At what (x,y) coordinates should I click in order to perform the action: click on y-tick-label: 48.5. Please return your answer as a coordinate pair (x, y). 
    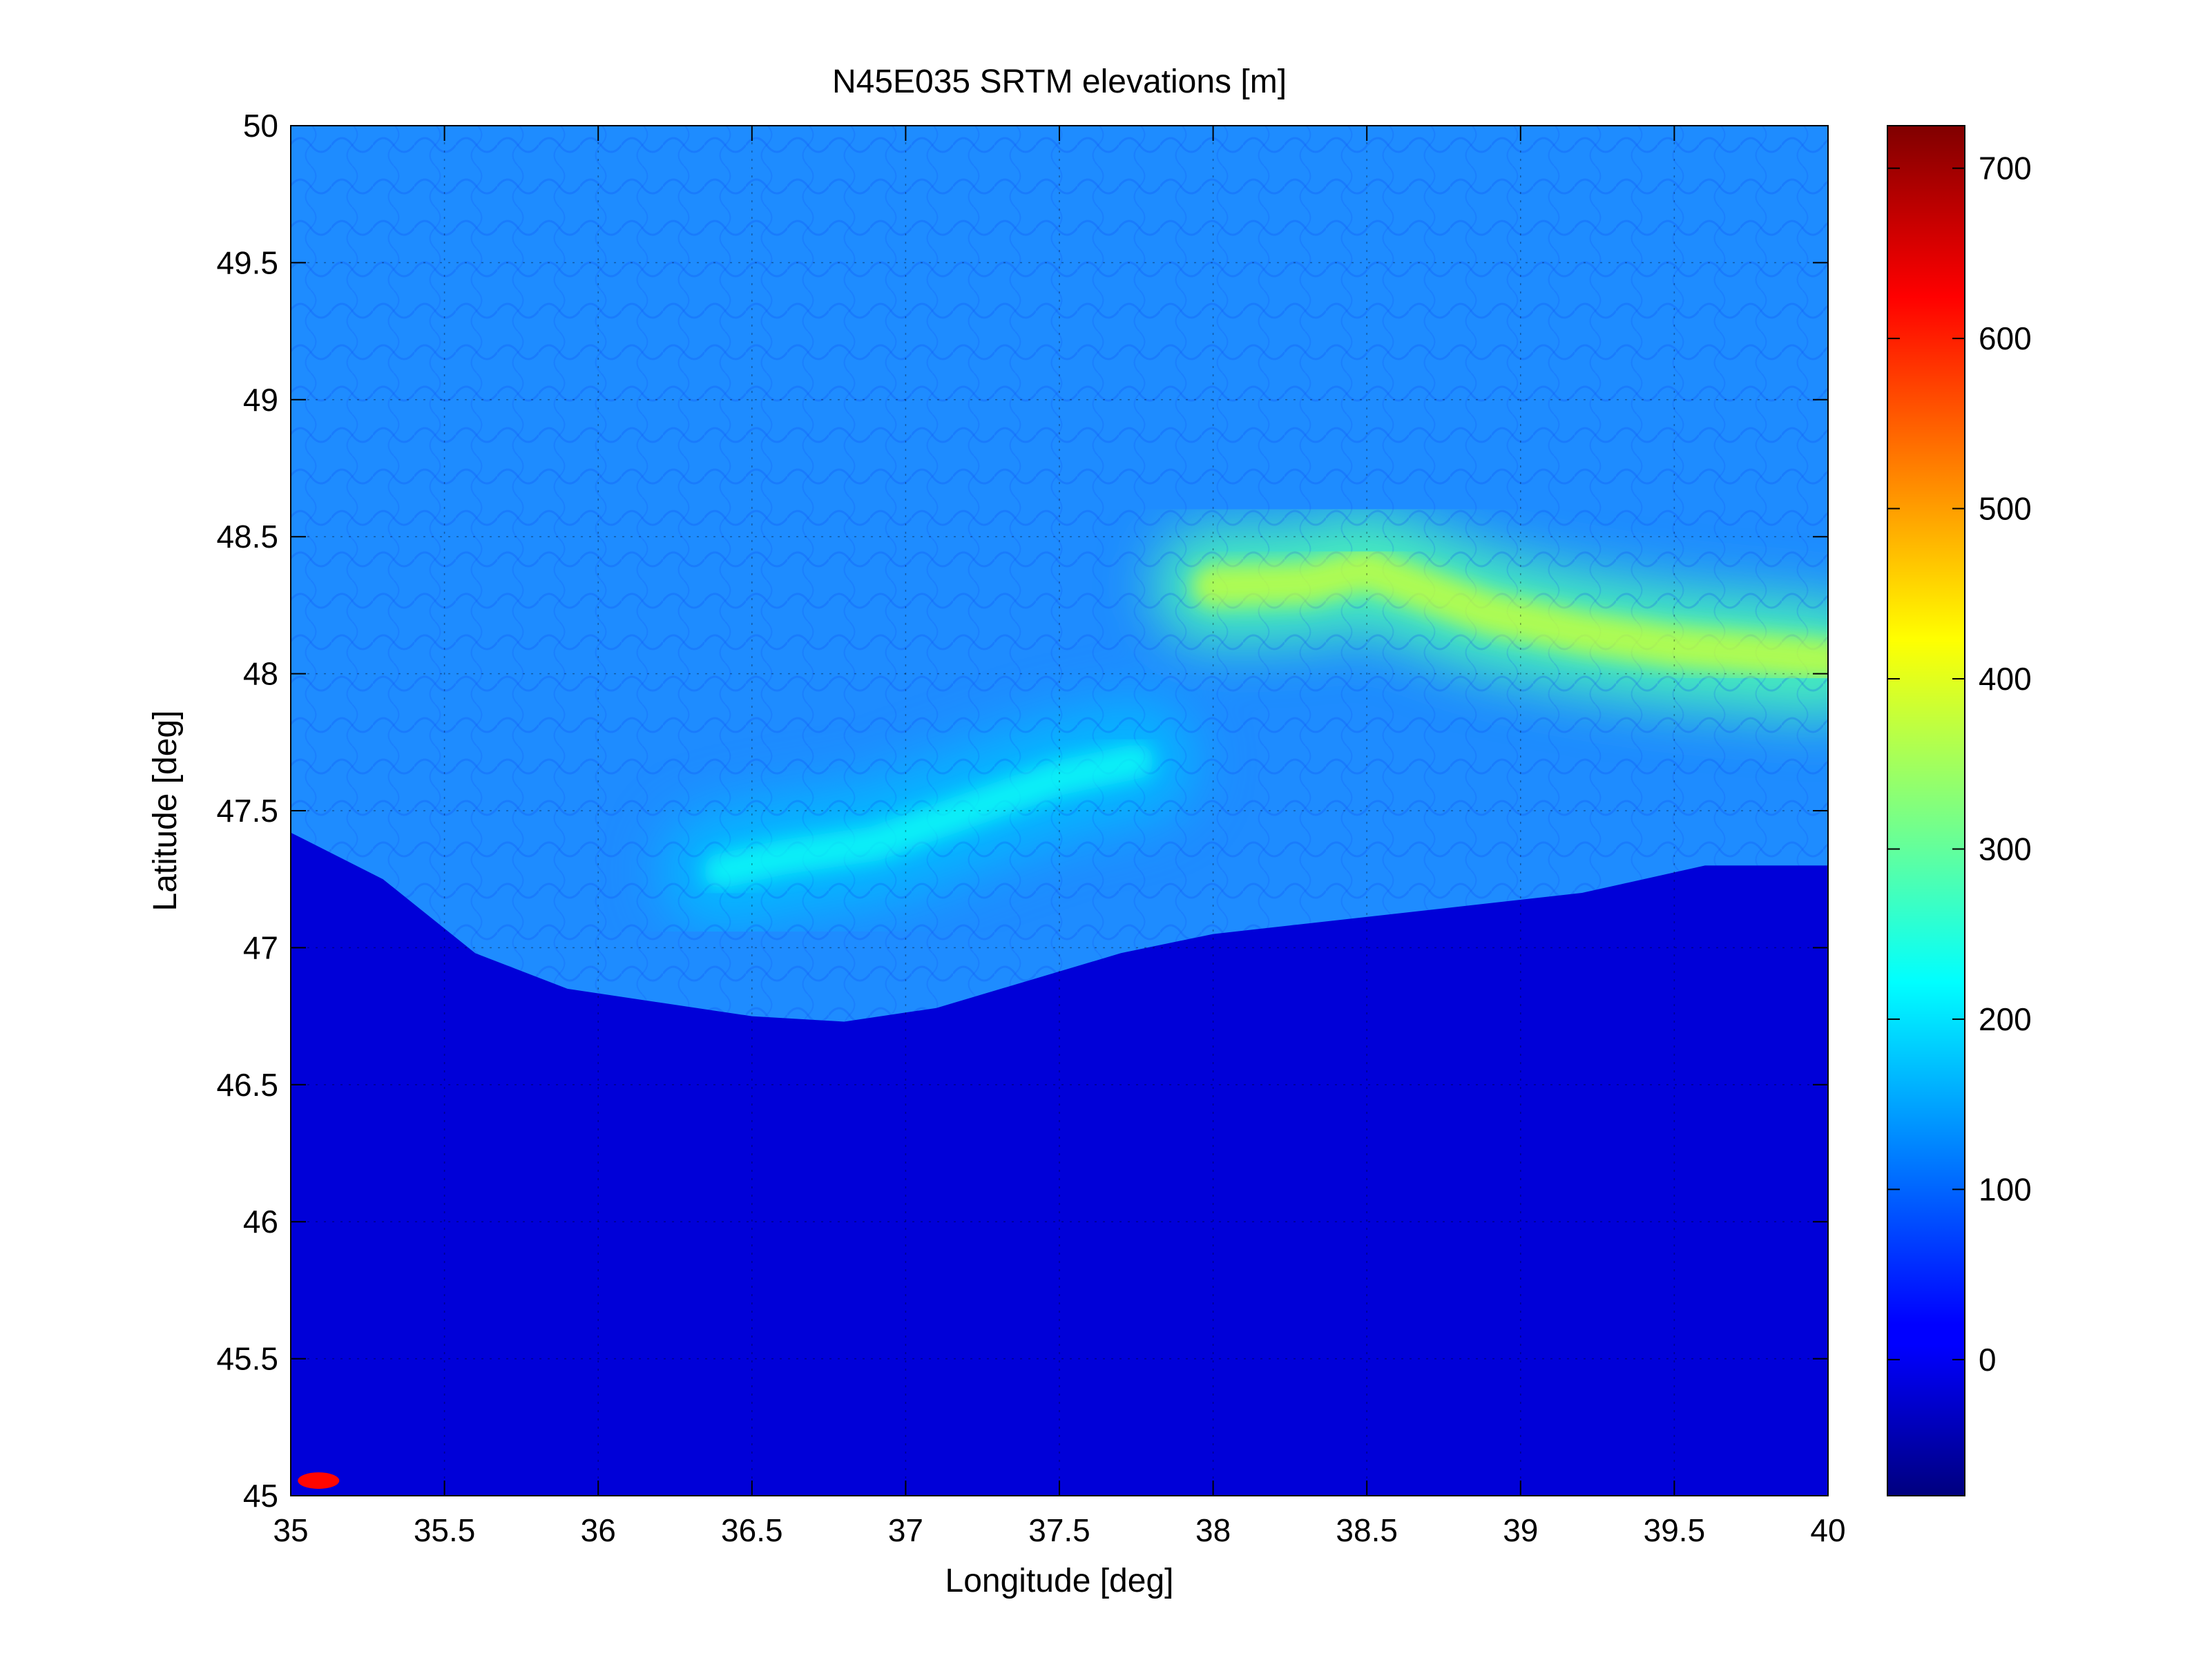
    Looking at the image, I should click on (247, 537).